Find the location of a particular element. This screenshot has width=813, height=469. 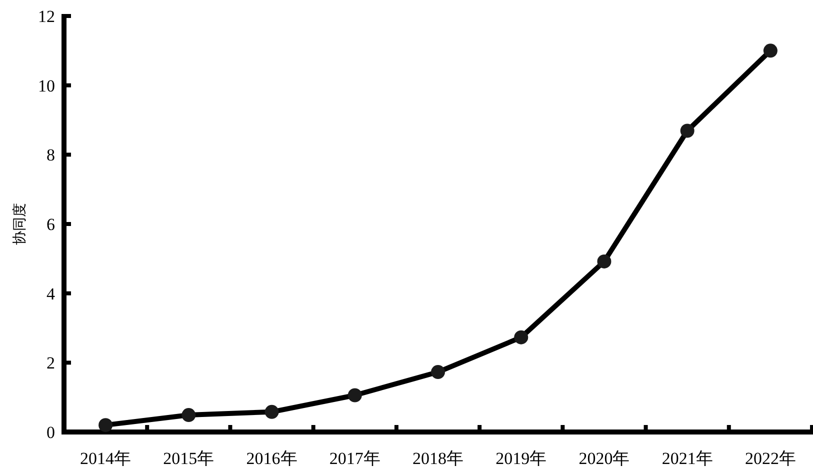

x-tick-label: 2019年 is located at coordinates (521, 458).